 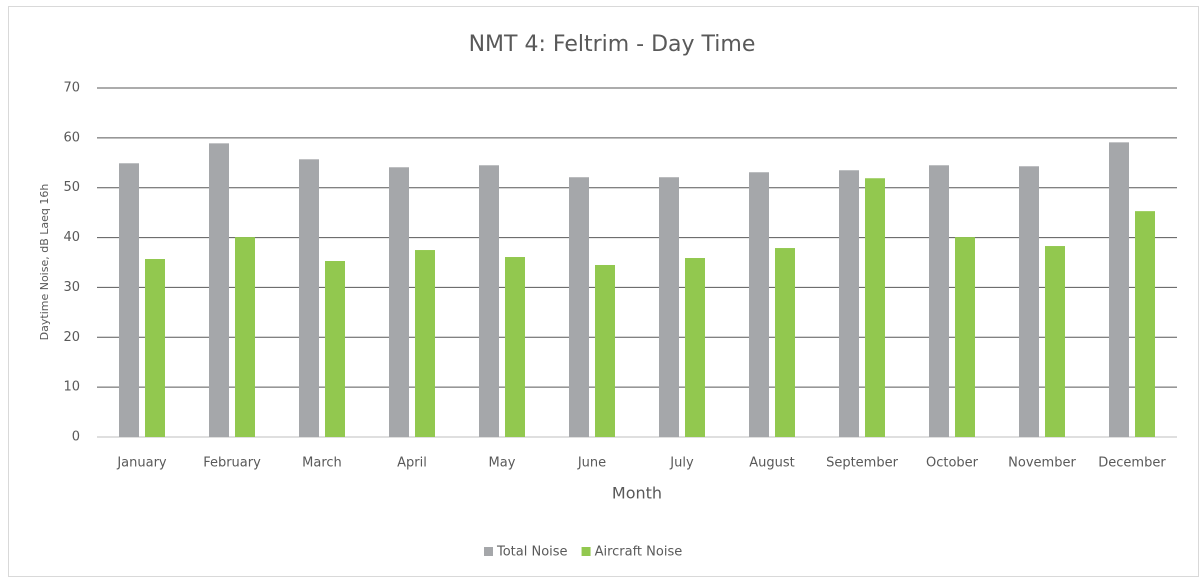 What do you see at coordinates (681, 463) in the screenshot?
I see `x-tick-label: July` at bounding box center [681, 463].